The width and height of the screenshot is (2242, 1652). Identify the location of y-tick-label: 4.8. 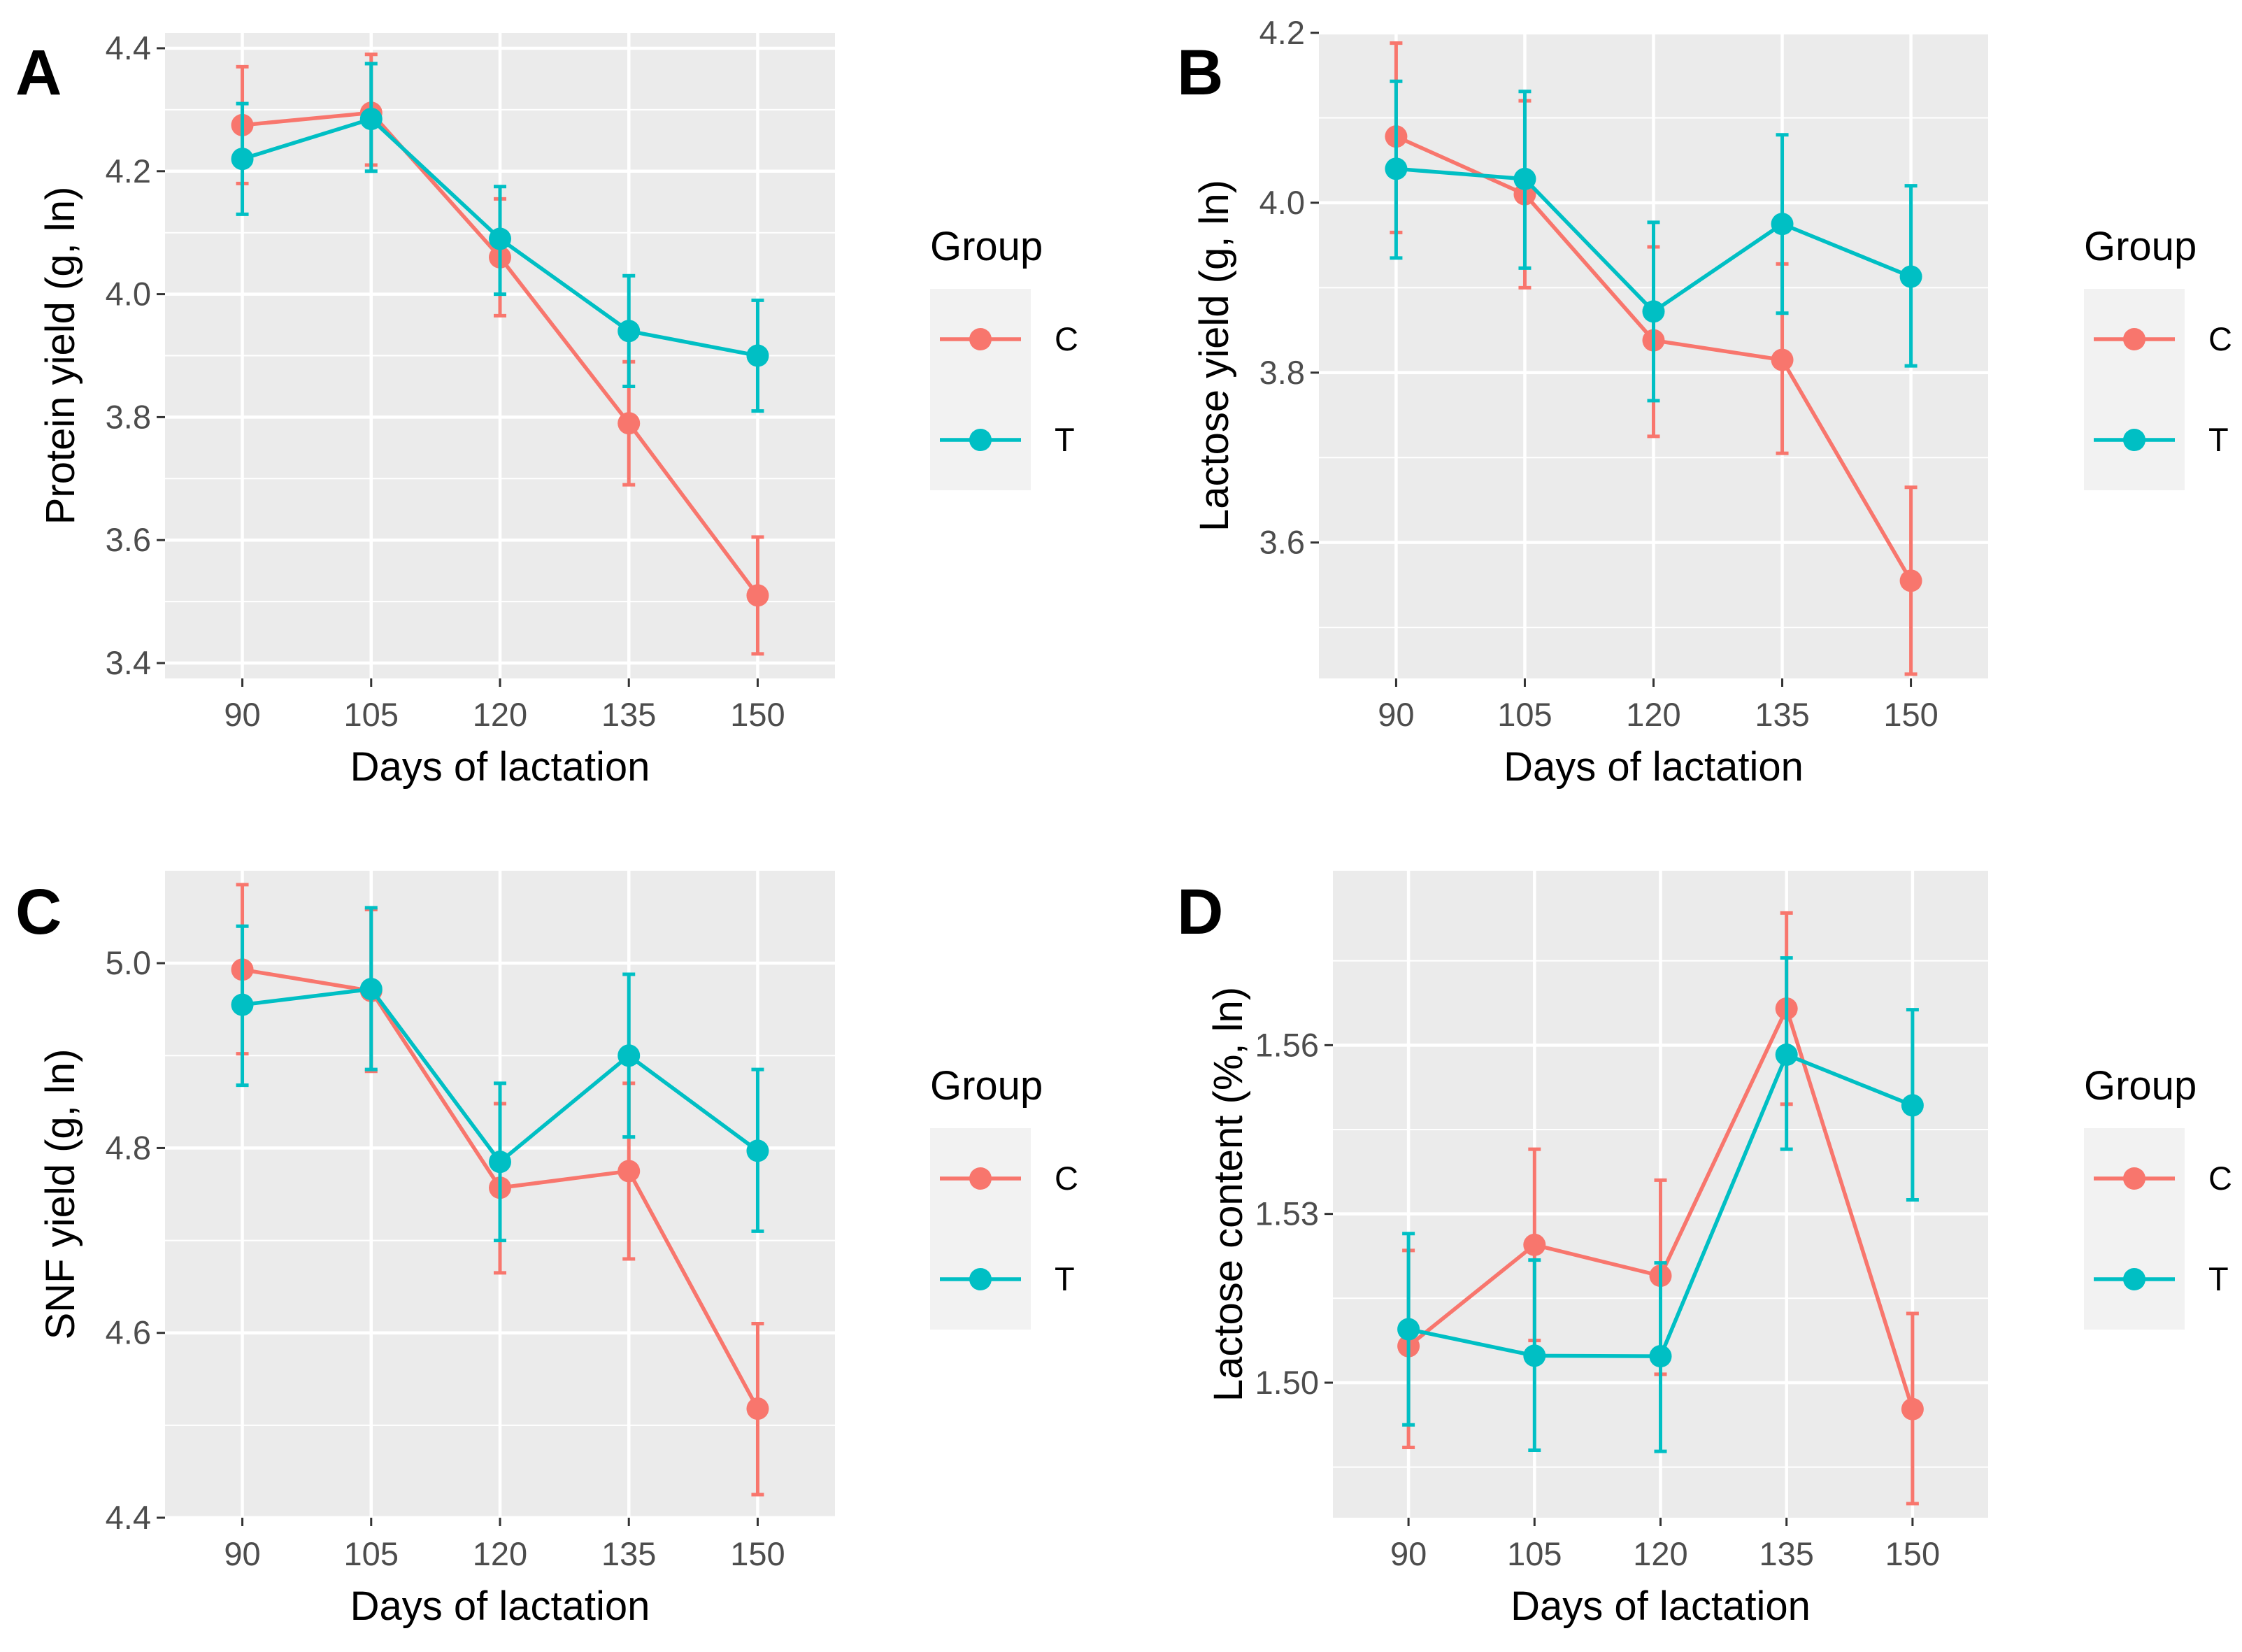
(128, 1147).